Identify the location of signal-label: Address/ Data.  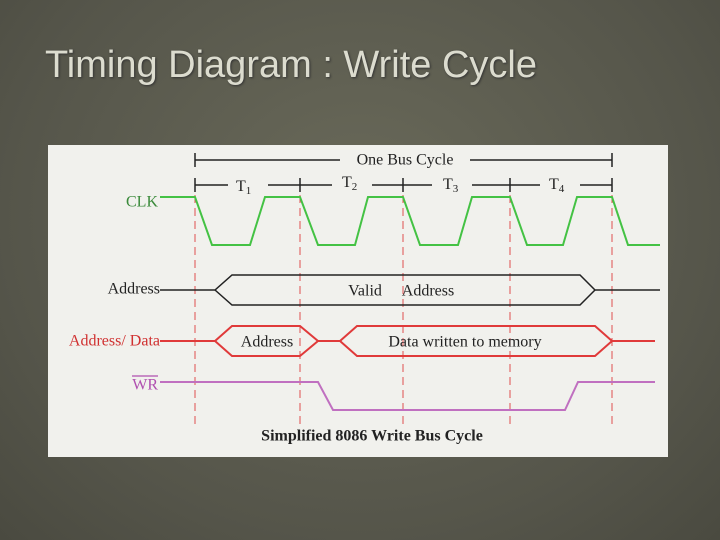
(114, 341).